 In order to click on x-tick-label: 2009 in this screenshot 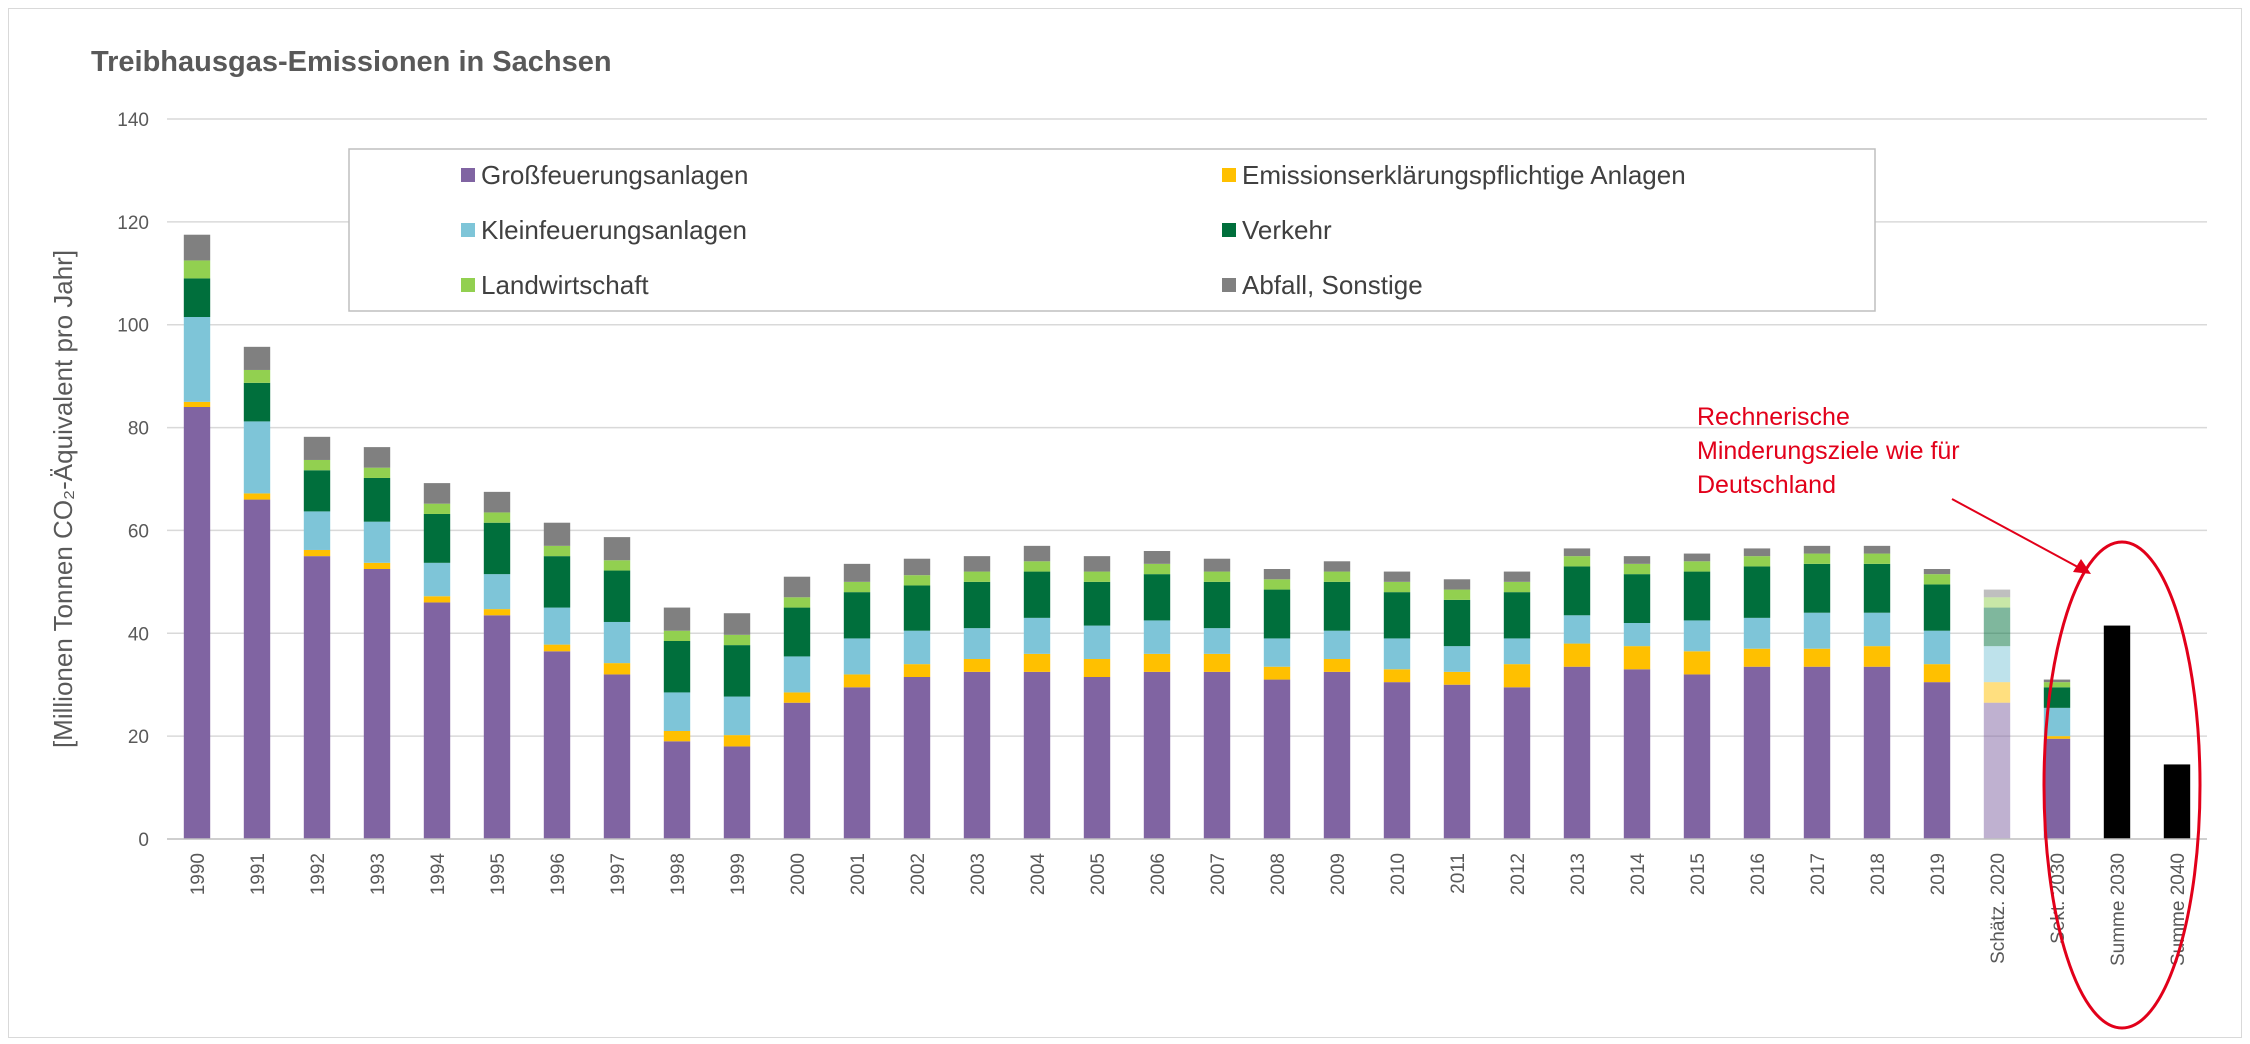, I will do `click(1338, 874)`.